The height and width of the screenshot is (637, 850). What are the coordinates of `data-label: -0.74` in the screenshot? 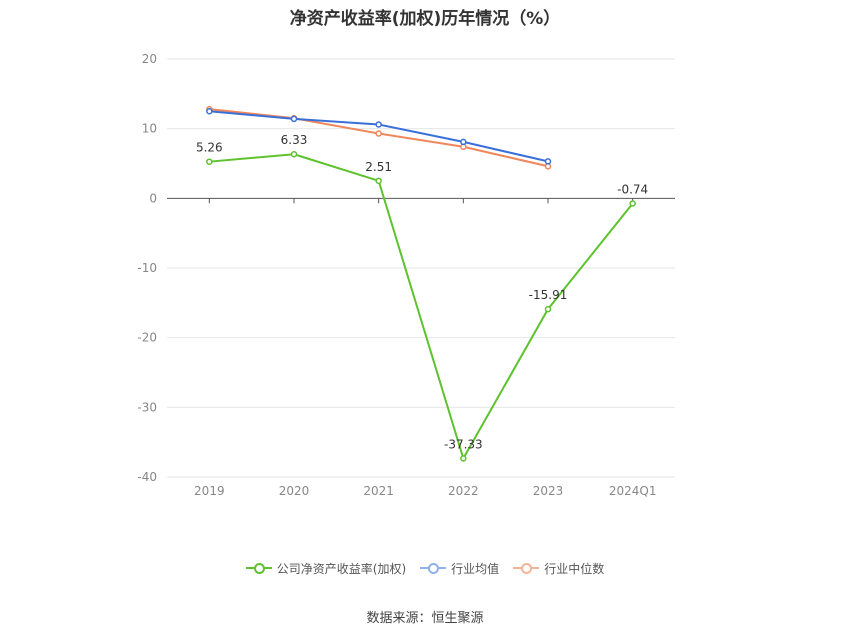 It's located at (632, 189).